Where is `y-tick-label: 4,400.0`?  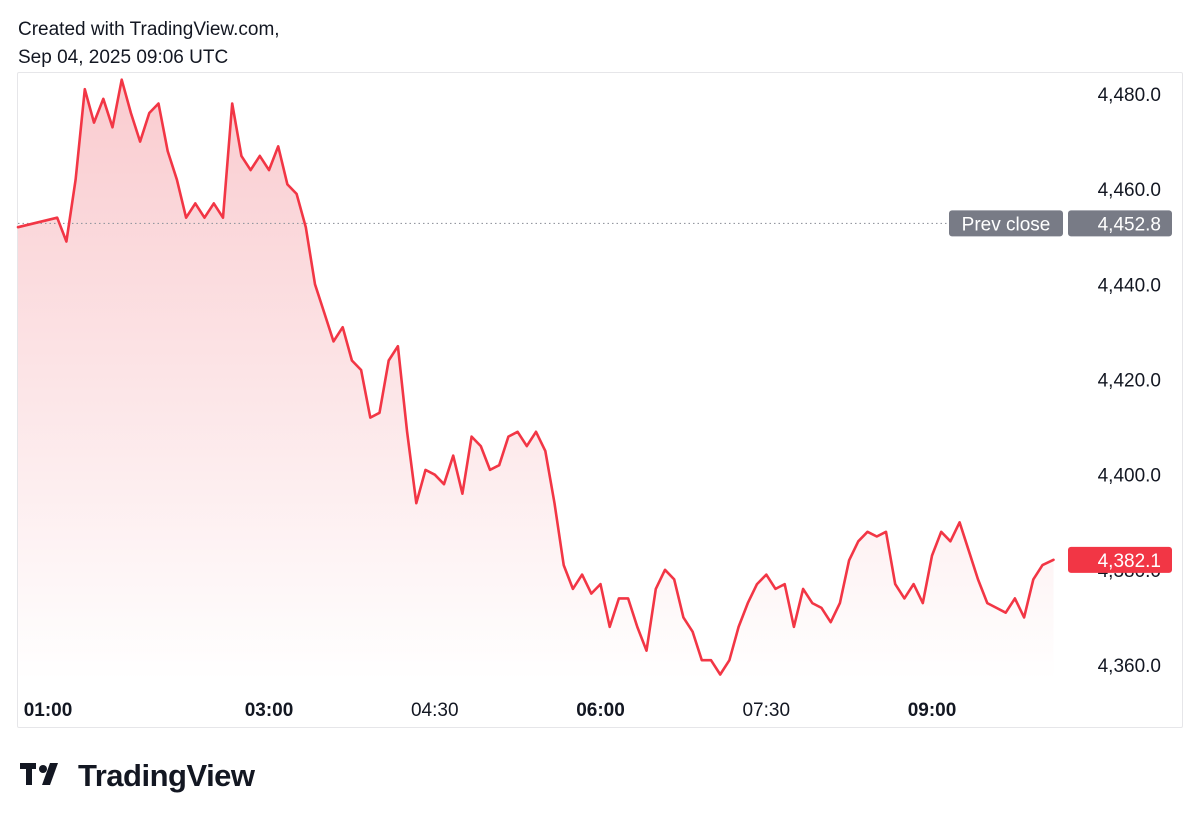 y-tick-label: 4,400.0 is located at coordinates (1129, 476).